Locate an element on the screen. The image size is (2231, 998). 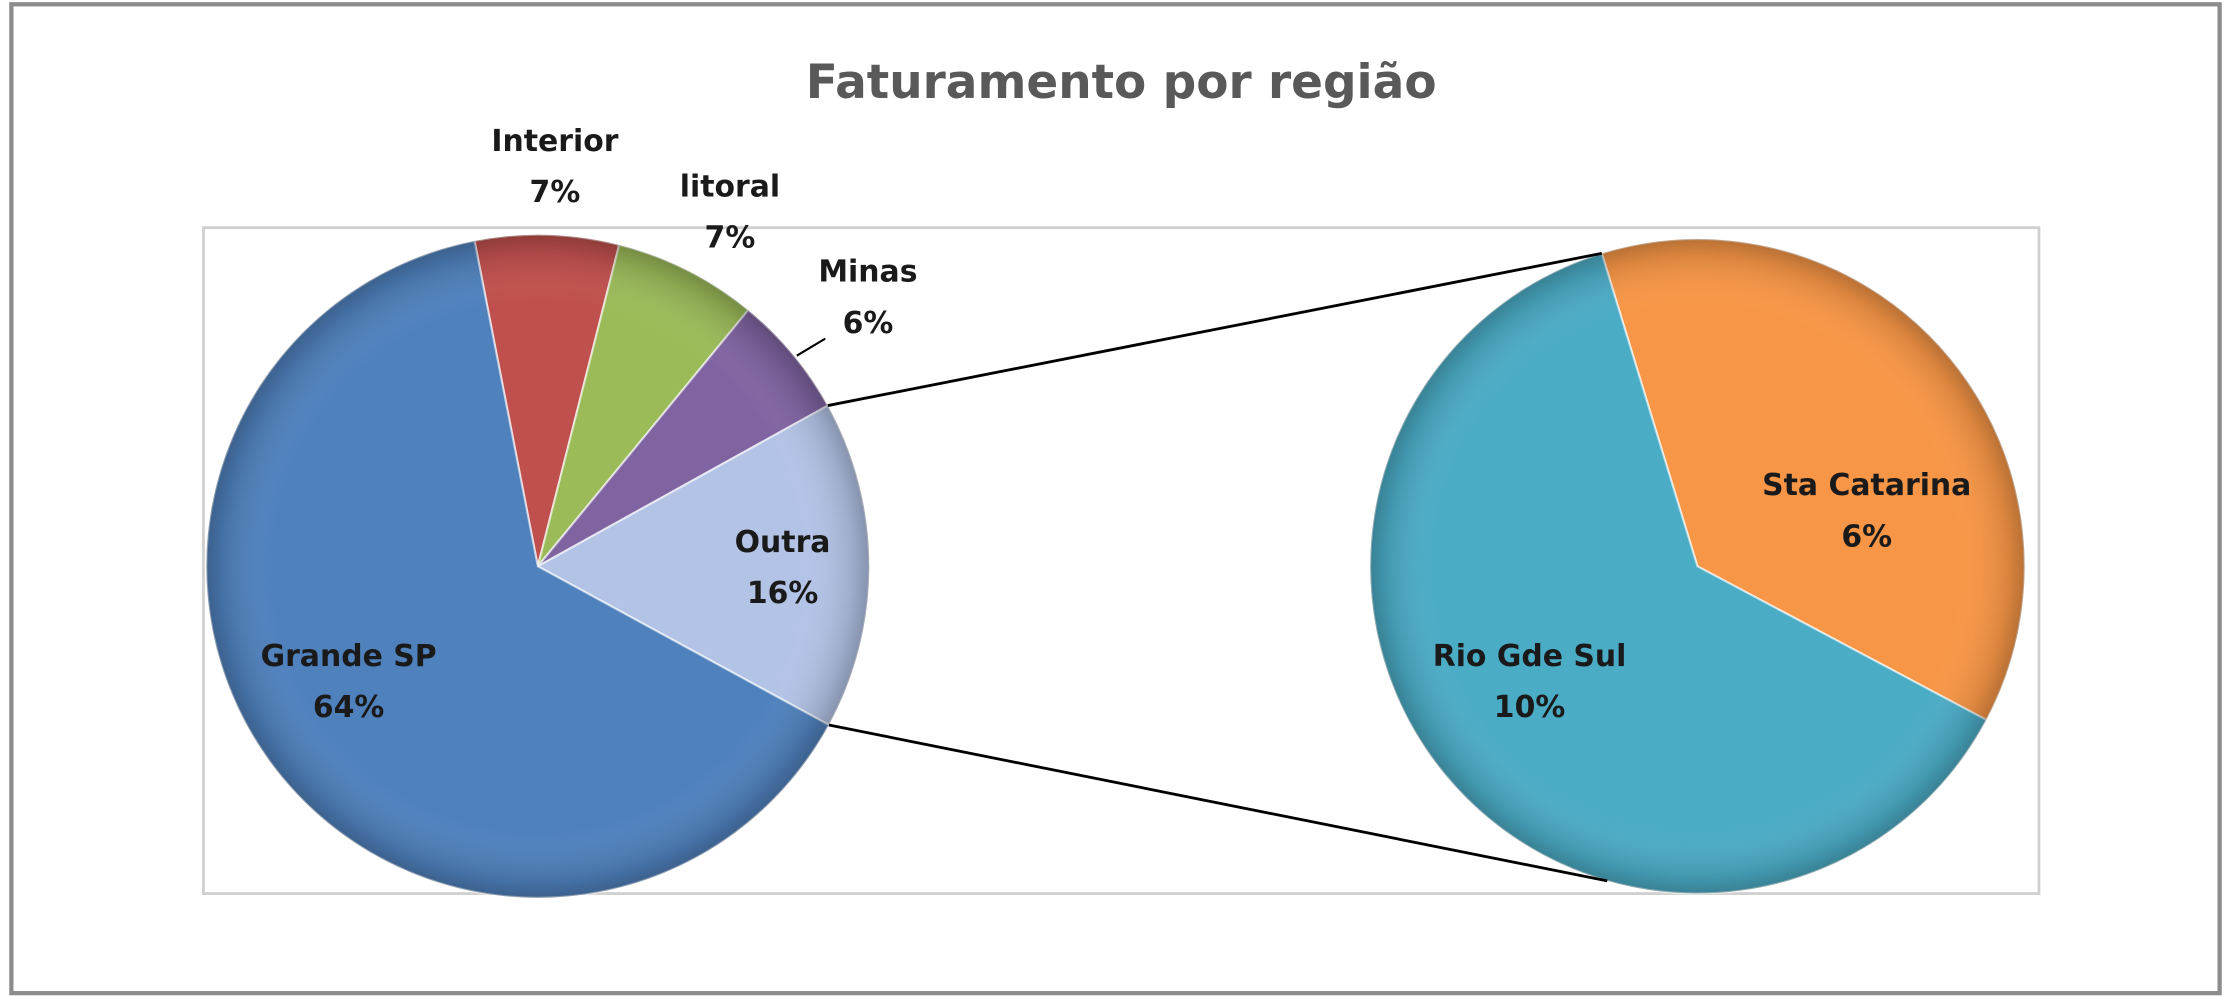
slice-value-label: 16% is located at coordinates (782, 593).